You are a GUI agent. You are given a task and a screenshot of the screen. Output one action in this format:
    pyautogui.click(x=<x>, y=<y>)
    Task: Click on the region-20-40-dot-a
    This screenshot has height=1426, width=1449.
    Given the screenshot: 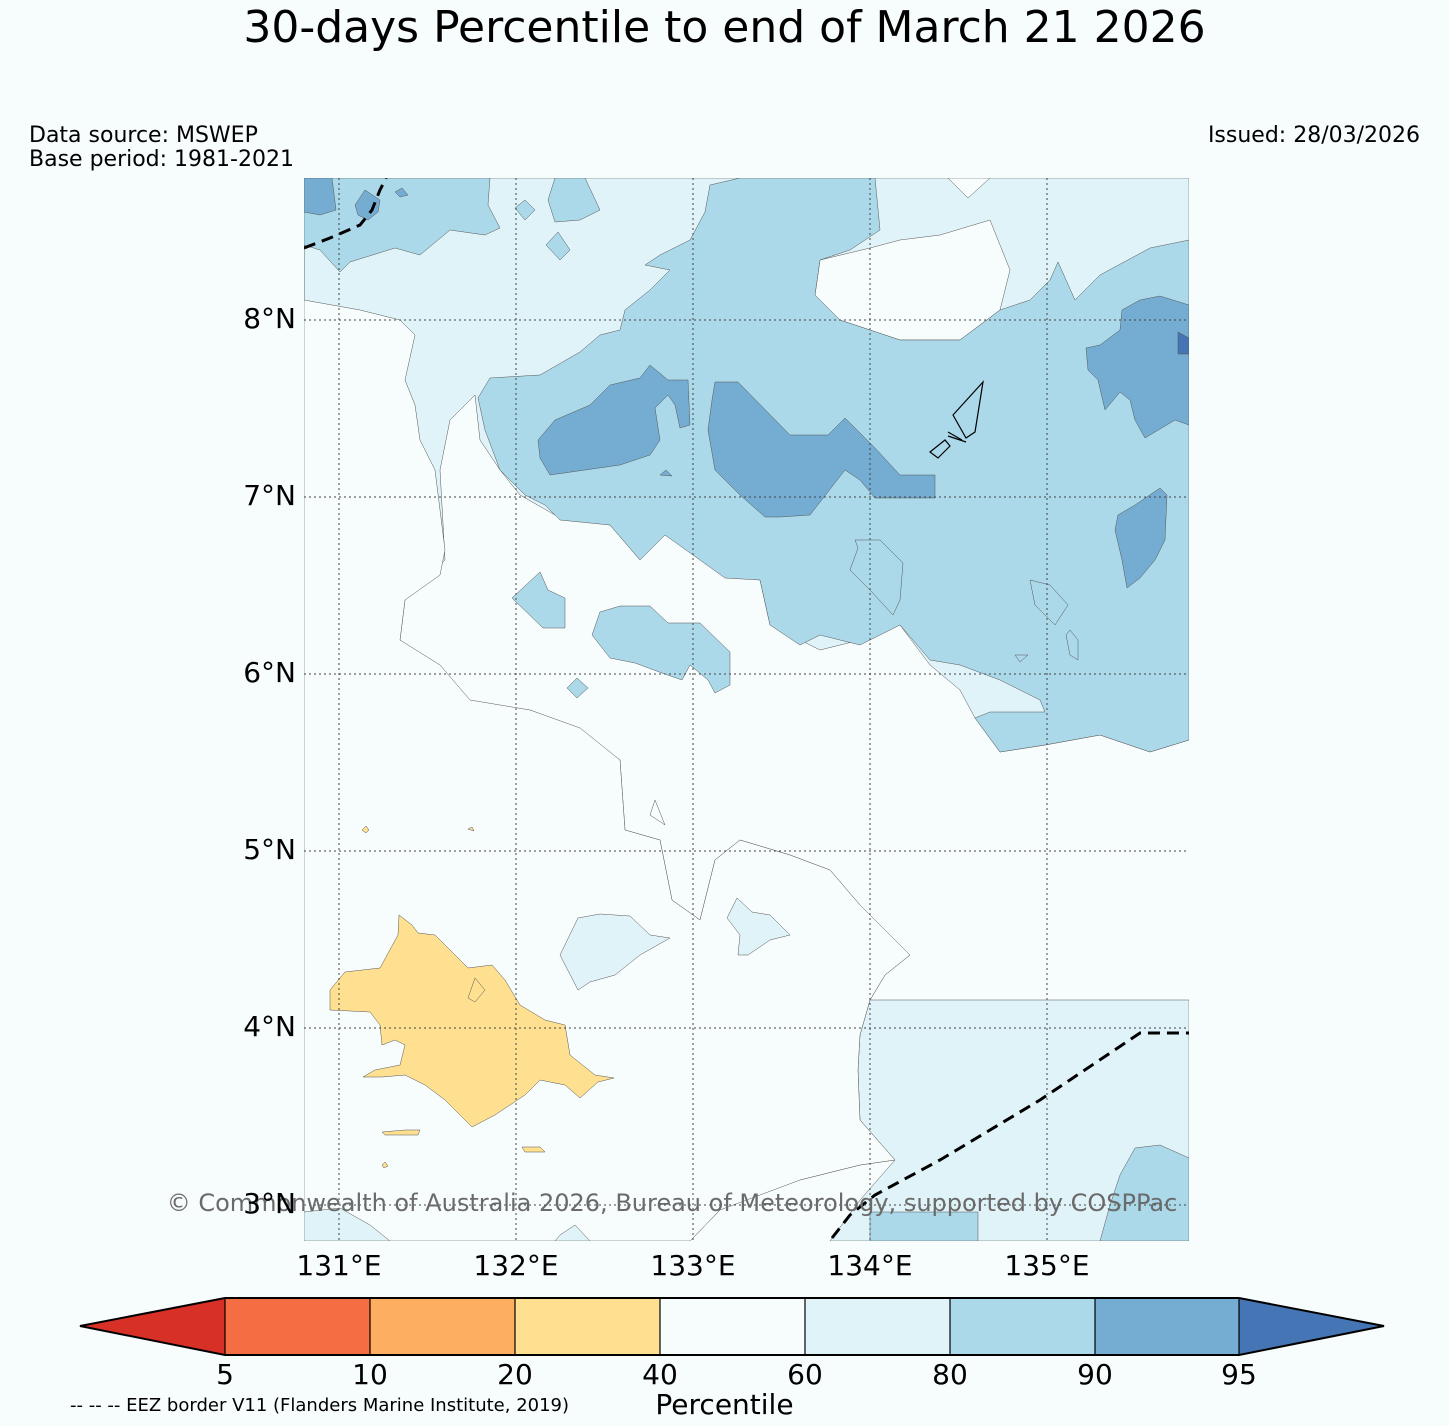 What is the action you would take?
    pyautogui.click(x=365, y=829)
    